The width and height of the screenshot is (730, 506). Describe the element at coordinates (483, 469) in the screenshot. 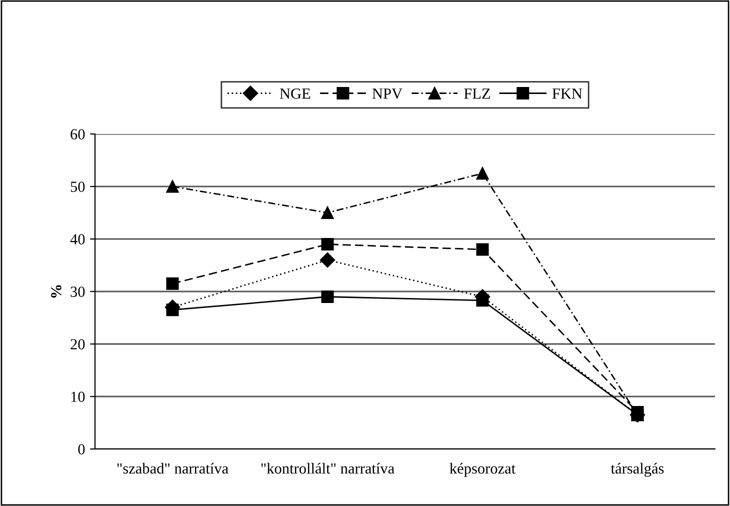

I see `x-tick-label: képsorozat` at that location.